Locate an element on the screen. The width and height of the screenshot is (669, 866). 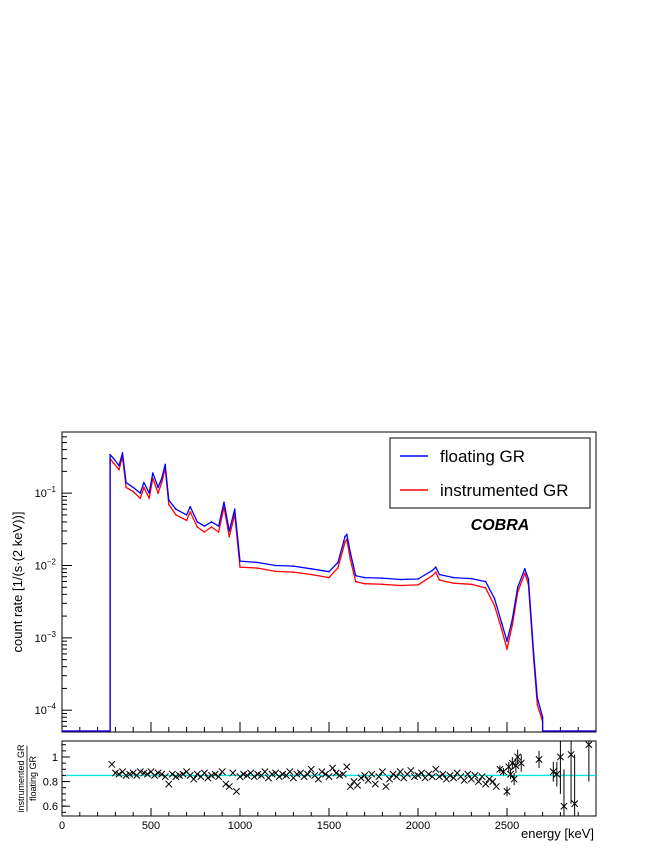
y-axis-title: count rate [1/(s·(2 keV))] is located at coordinates (17, 582).